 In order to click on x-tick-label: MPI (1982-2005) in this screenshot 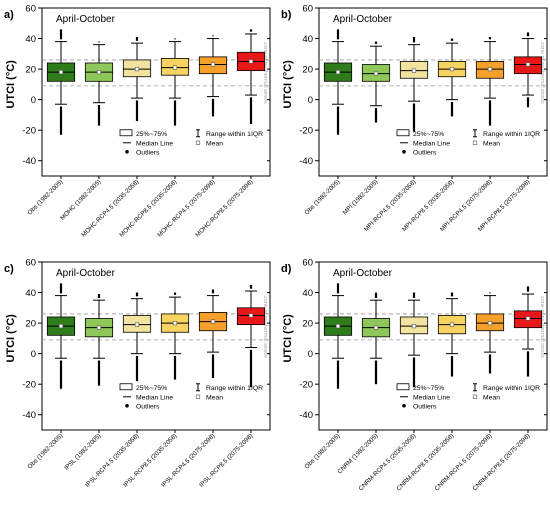, I will do `click(361, 197)`.